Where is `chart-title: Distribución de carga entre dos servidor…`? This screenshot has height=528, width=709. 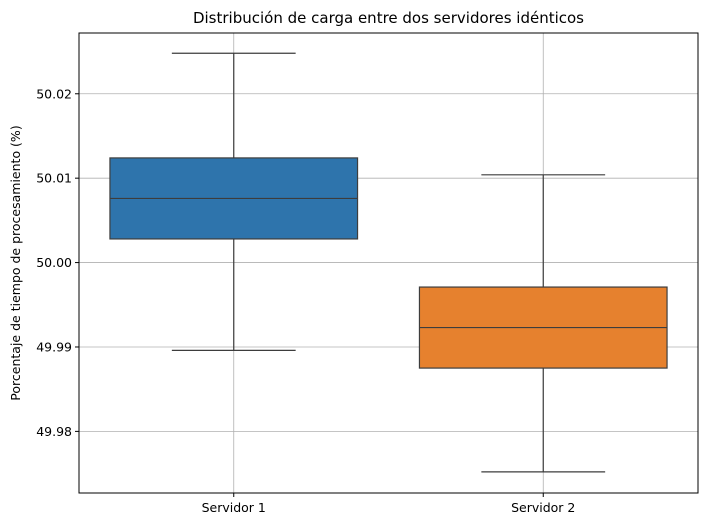
chart-title: Distribución de carga entre dos servidor… is located at coordinates (388, 18).